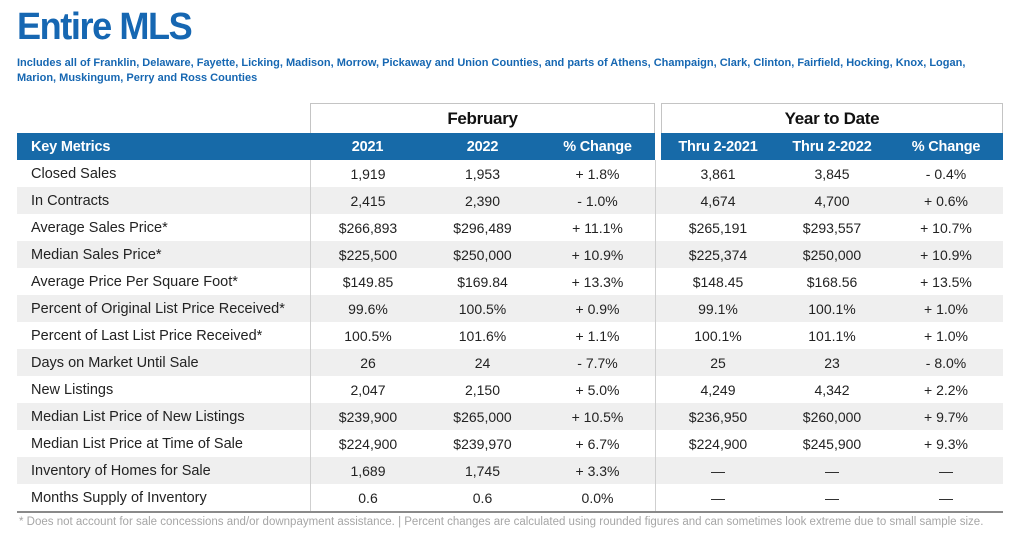 Image resolution: width=1024 pixels, height=549 pixels. What do you see at coordinates (597, 443) in the screenshot?
I see `metric-value: + 6.7%` at bounding box center [597, 443].